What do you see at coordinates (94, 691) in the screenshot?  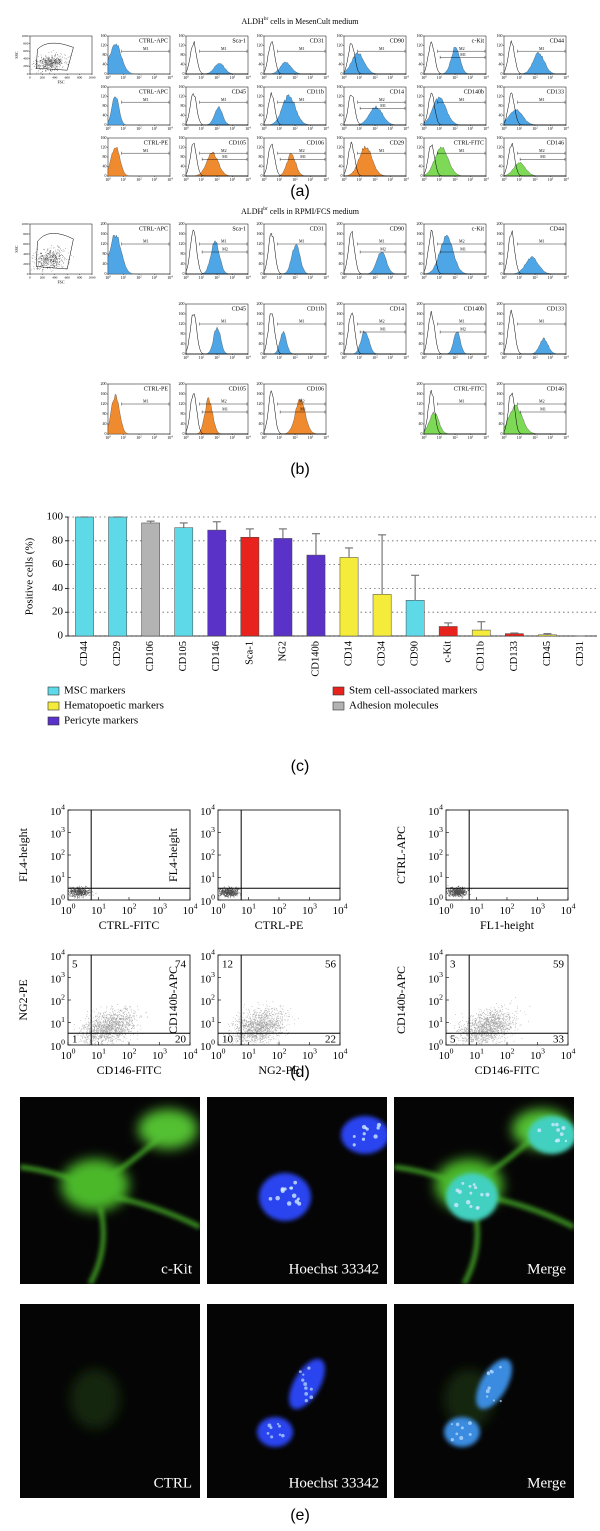 I see `legend-label: MSC markers` at bounding box center [94, 691].